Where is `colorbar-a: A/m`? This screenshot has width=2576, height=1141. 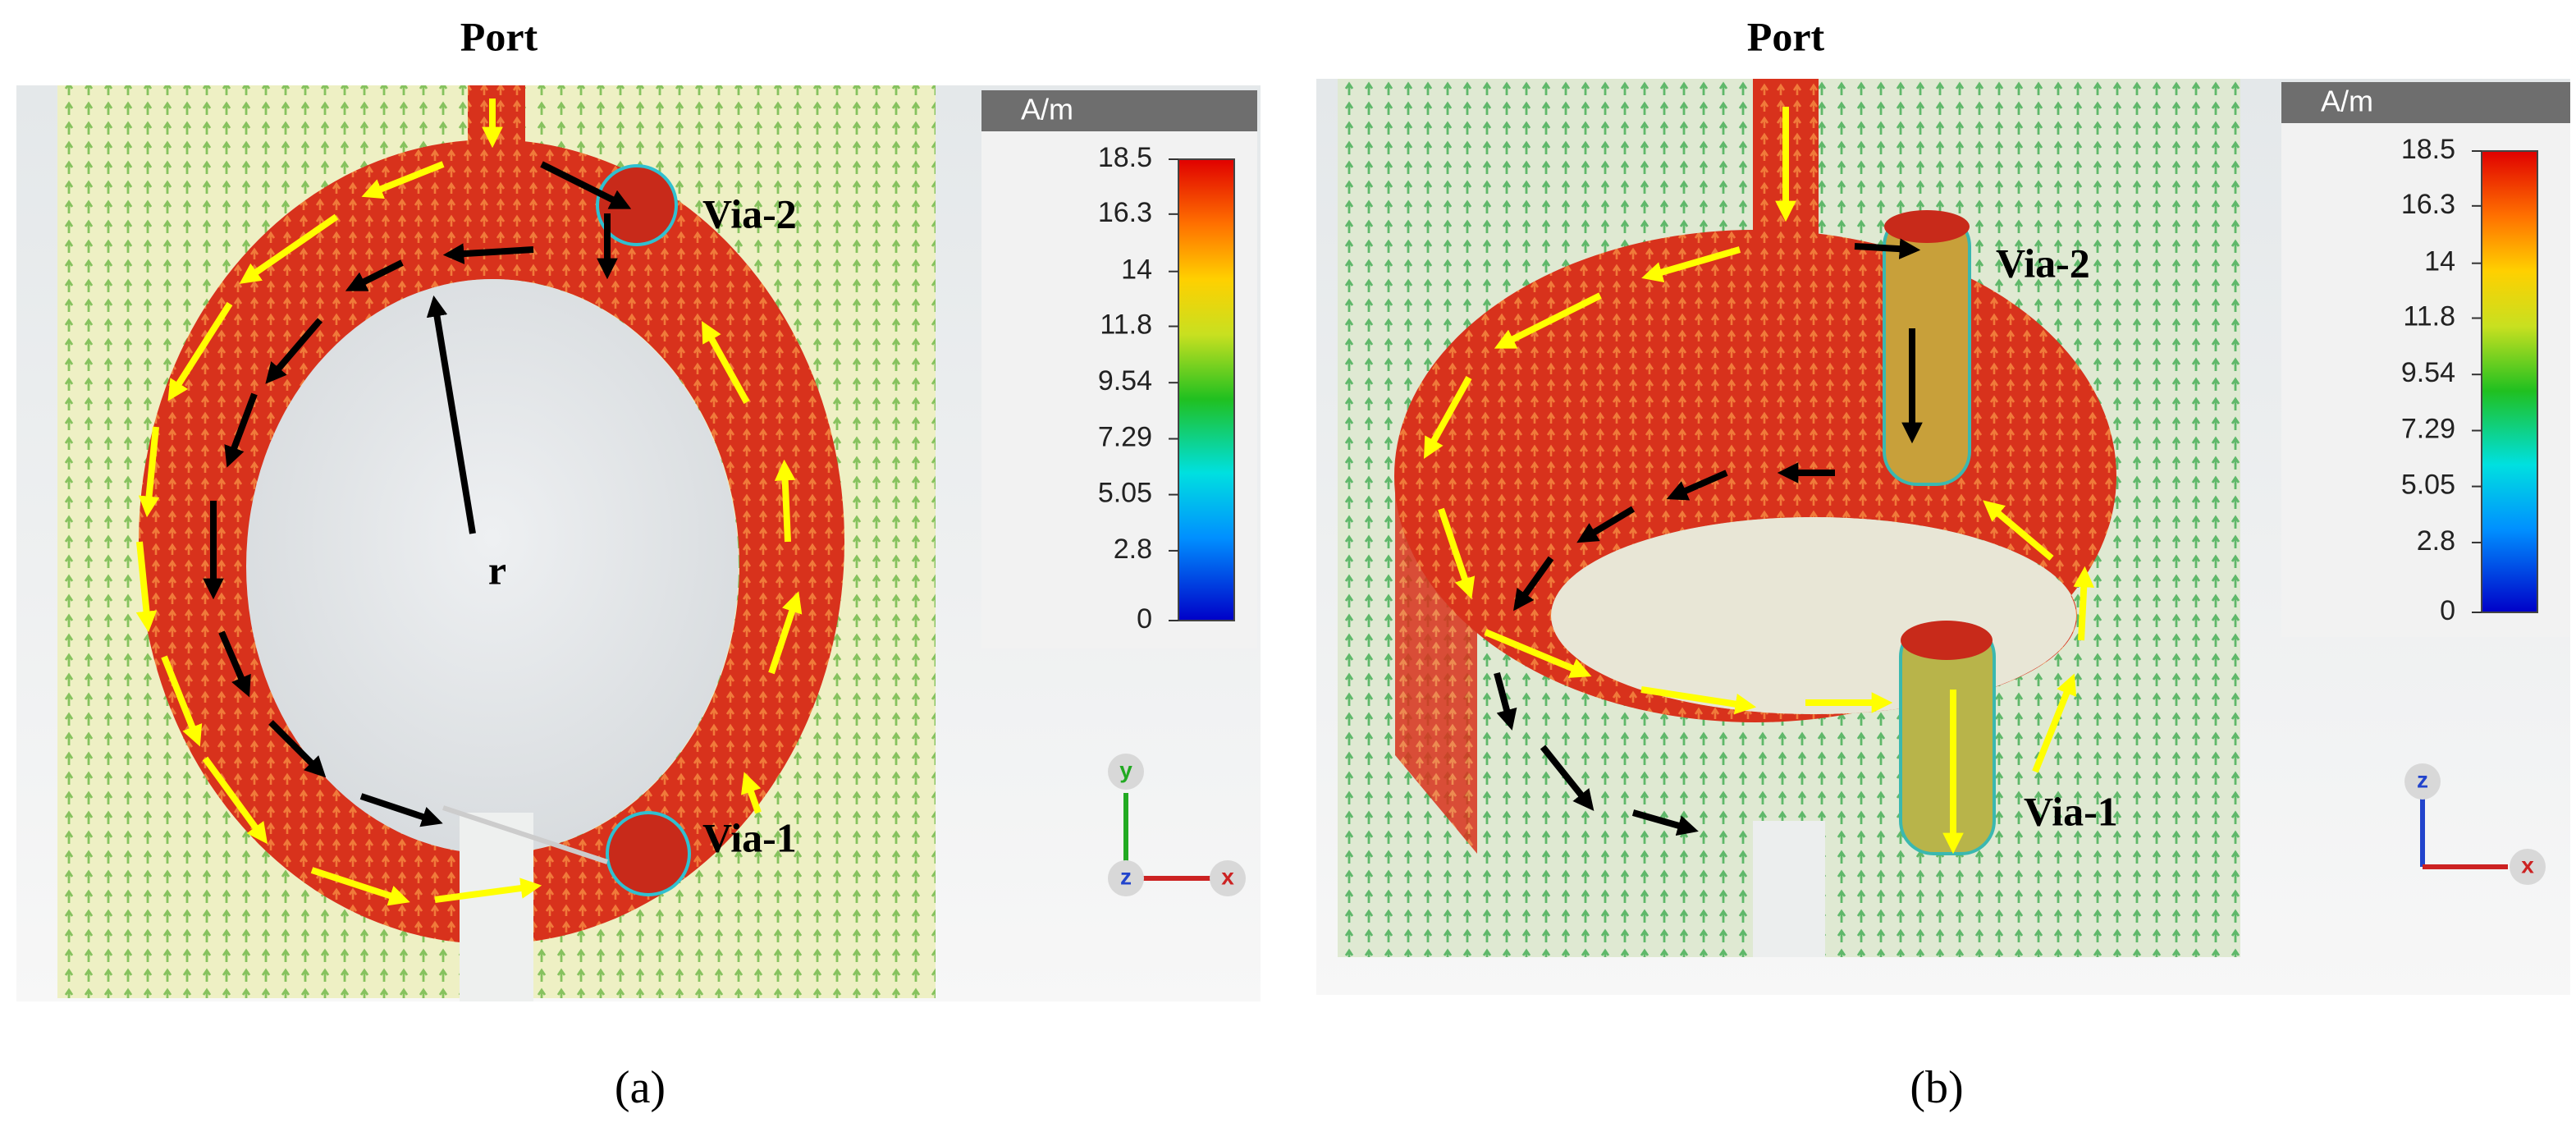
colorbar-a: A/m is located at coordinates (1119, 369).